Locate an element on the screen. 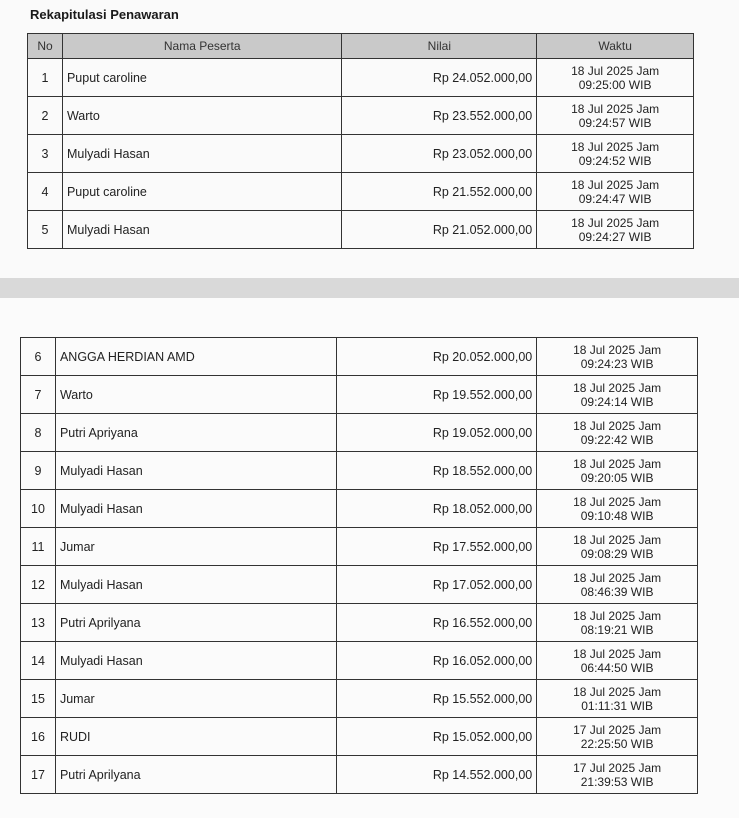 The image size is (739, 818). row-no: 16 is located at coordinates (38, 736).